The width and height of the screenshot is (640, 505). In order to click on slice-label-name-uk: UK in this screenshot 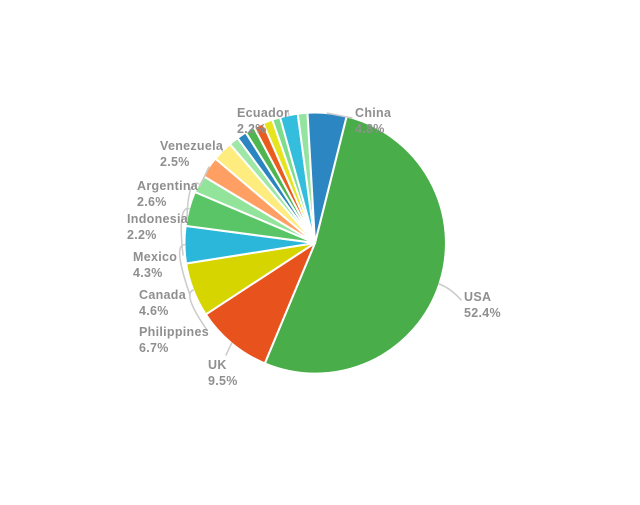, I will do `click(217, 365)`.